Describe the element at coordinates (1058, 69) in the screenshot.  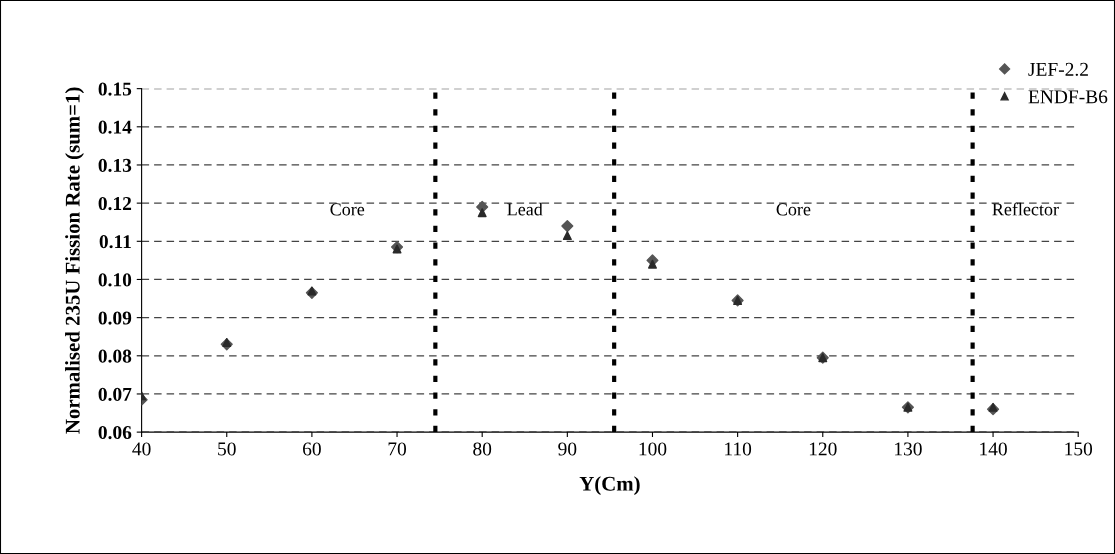
I see `legend-label: JEF-2.2` at that location.